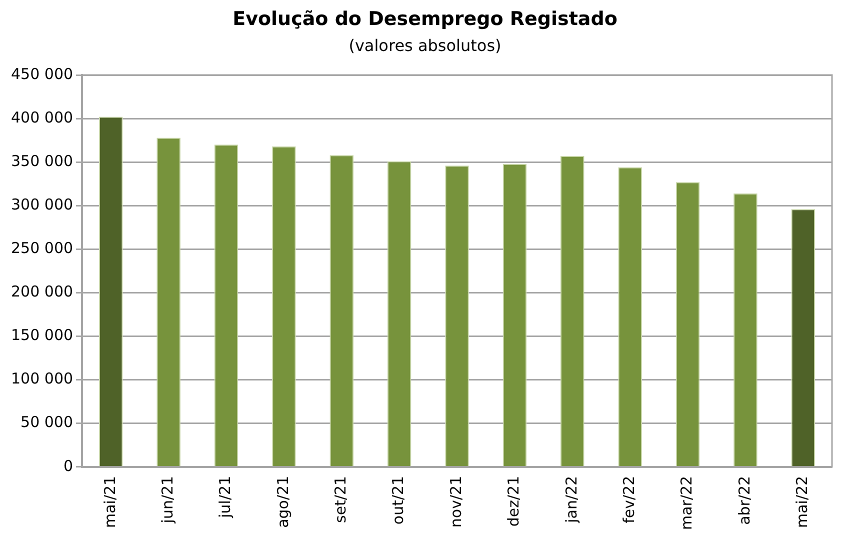 This screenshot has height=559, width=850. What do you see at coordinates (42, 73) in the screenshot?
I see `y-tick-label: 450 000` at bounding box center [42, 73].